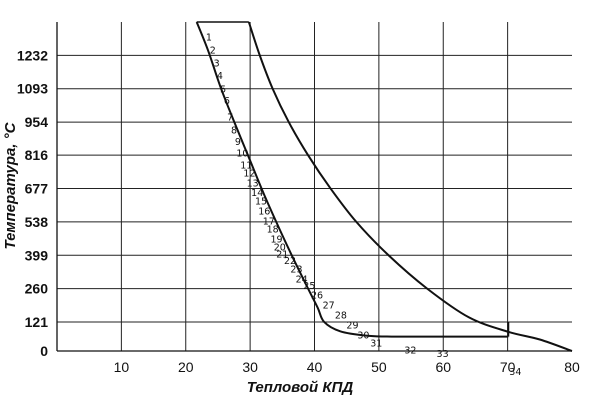  What do you see at coordinates (242, 154) in the screenshot?
I see `point-label-10: 10` at bounding box center [242, 154].